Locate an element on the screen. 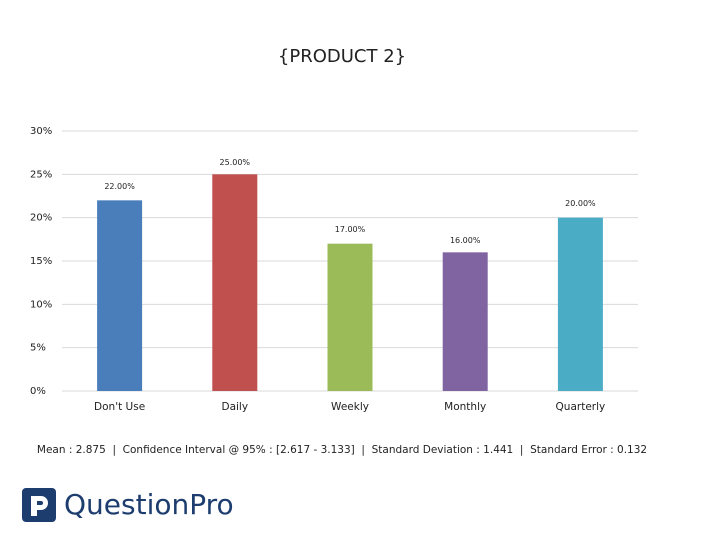 The image size is (720, 540). logo-icon is located at coordinates (39, 505).